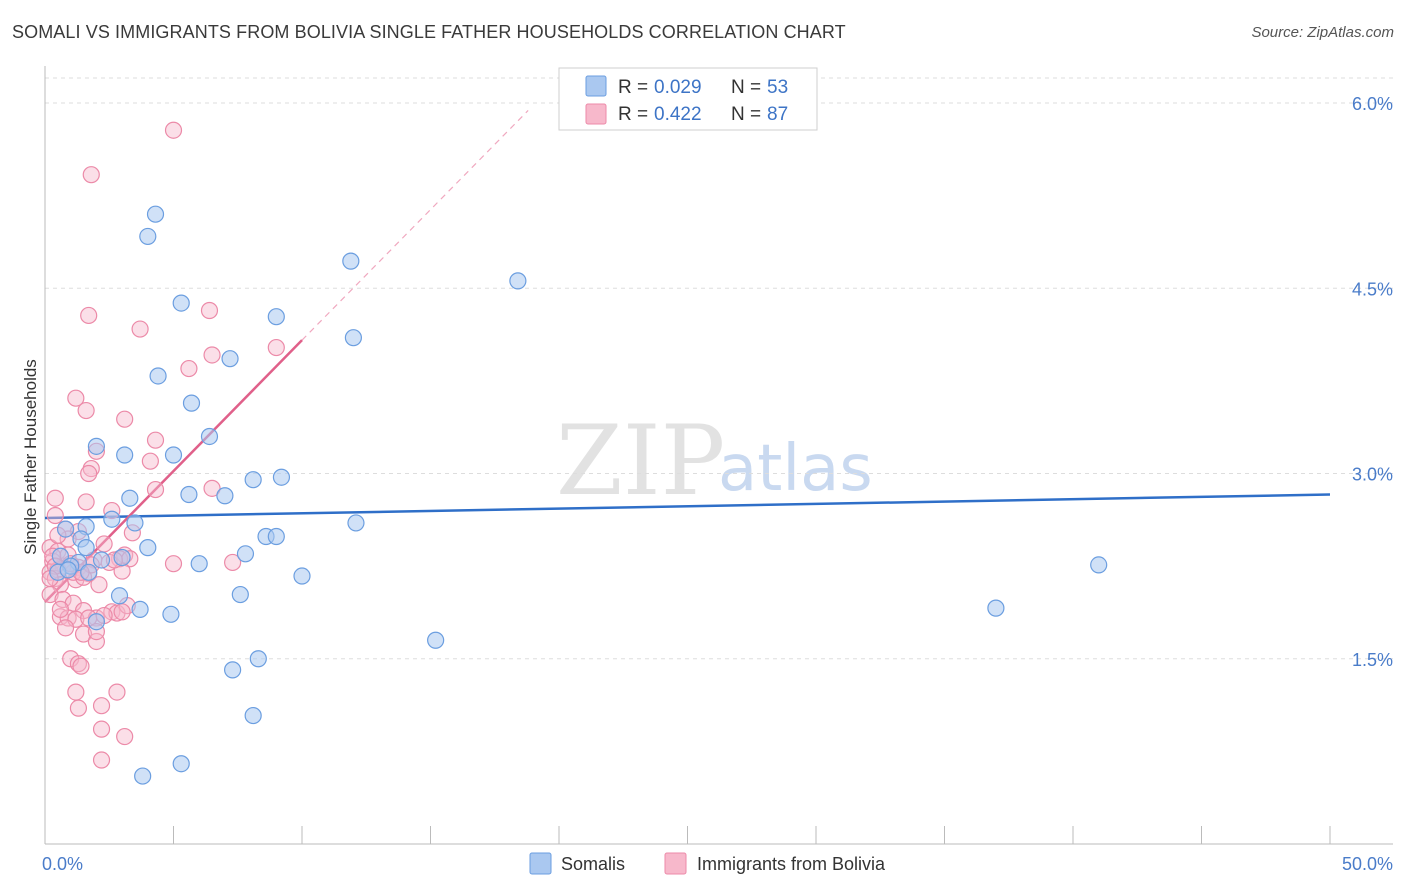 The height and width of the screenshot is (892, 1406). I want to click on legend-r-label-somalis: R =, so click(633, 87).